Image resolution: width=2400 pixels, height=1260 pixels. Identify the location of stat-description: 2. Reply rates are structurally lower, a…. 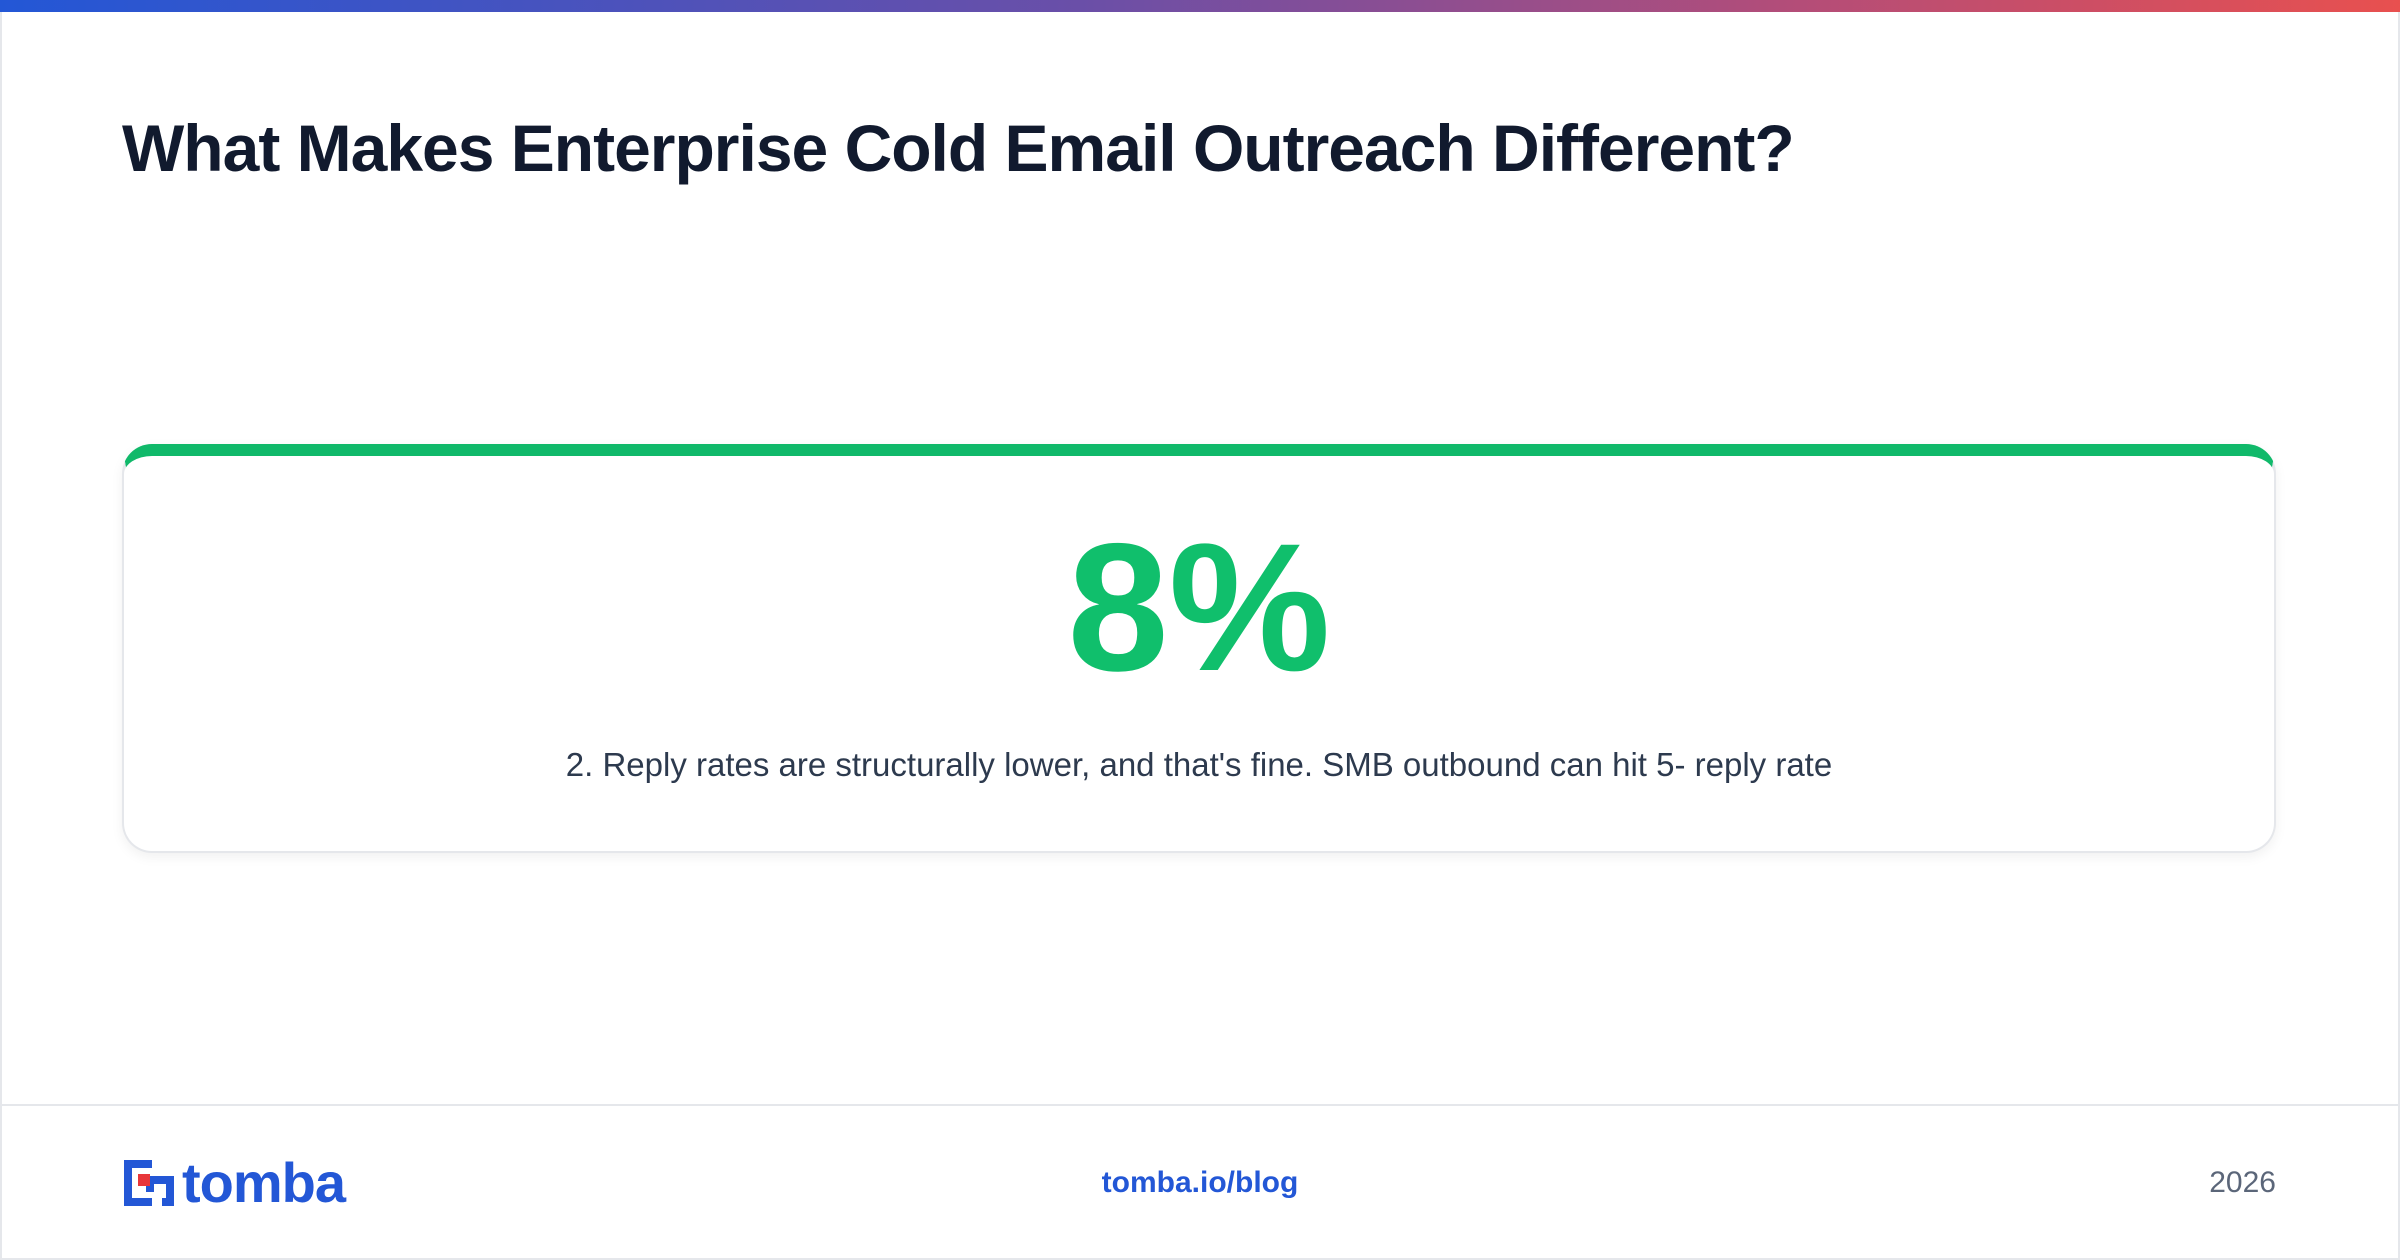
(1199, 764).